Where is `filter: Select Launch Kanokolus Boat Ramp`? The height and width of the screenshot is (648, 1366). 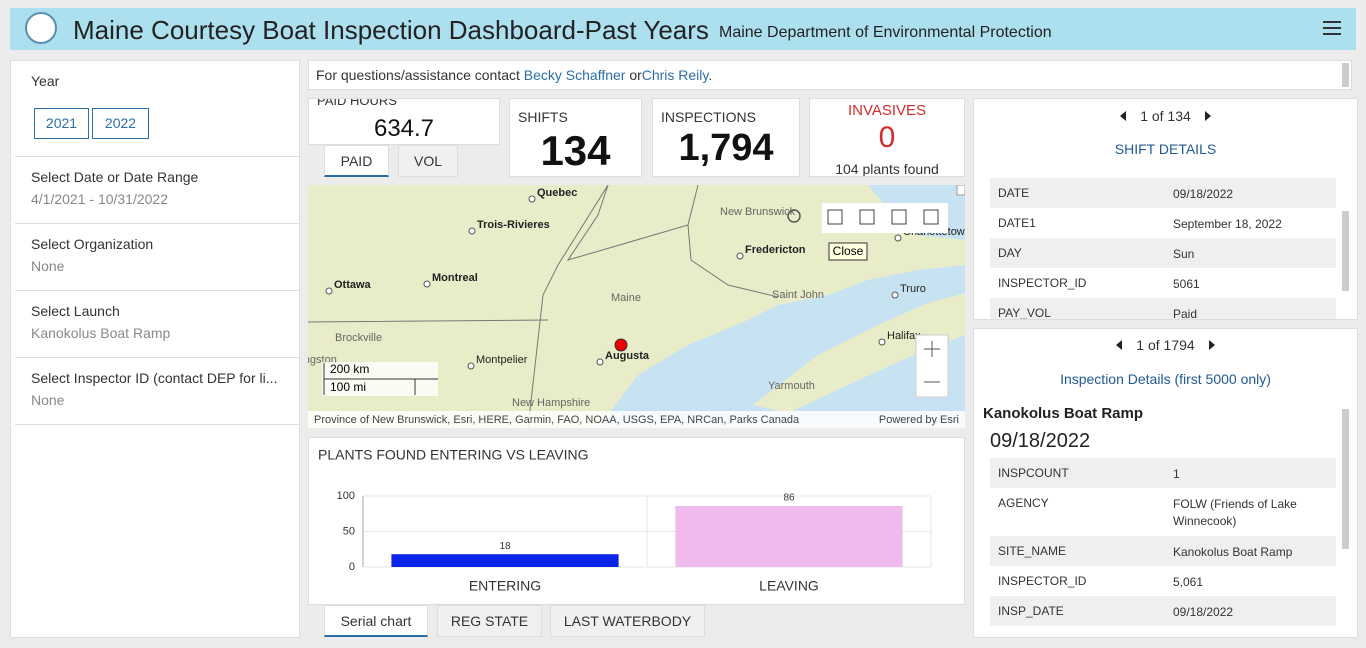 filter: Select Launch Kanokolus Boat Ramp is located at coordinates (157, 324).